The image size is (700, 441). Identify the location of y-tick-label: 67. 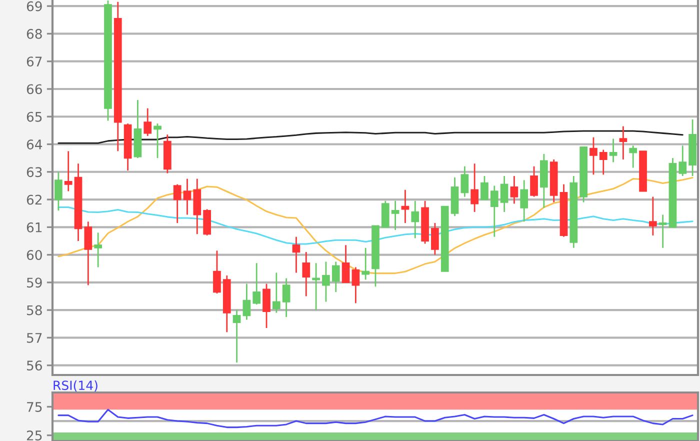
(34, 61).